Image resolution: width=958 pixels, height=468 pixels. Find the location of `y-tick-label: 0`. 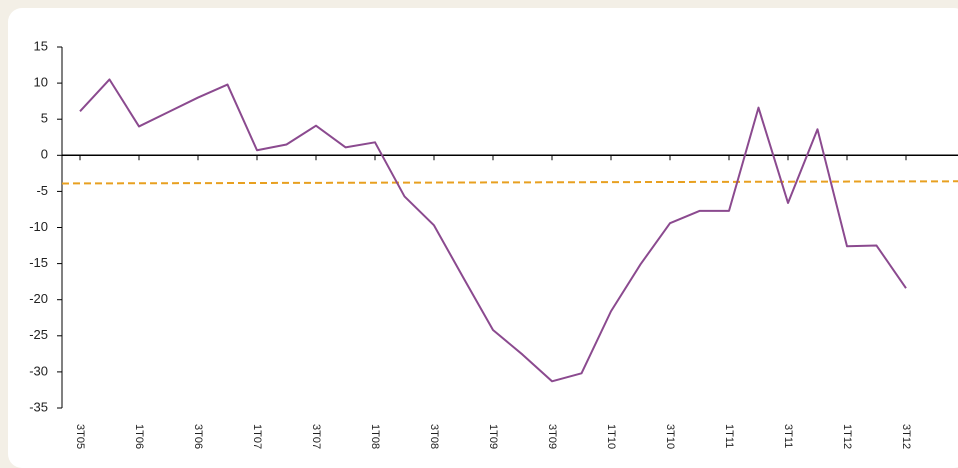

y-tick-label: 0 is located at coordinates (44, 154).